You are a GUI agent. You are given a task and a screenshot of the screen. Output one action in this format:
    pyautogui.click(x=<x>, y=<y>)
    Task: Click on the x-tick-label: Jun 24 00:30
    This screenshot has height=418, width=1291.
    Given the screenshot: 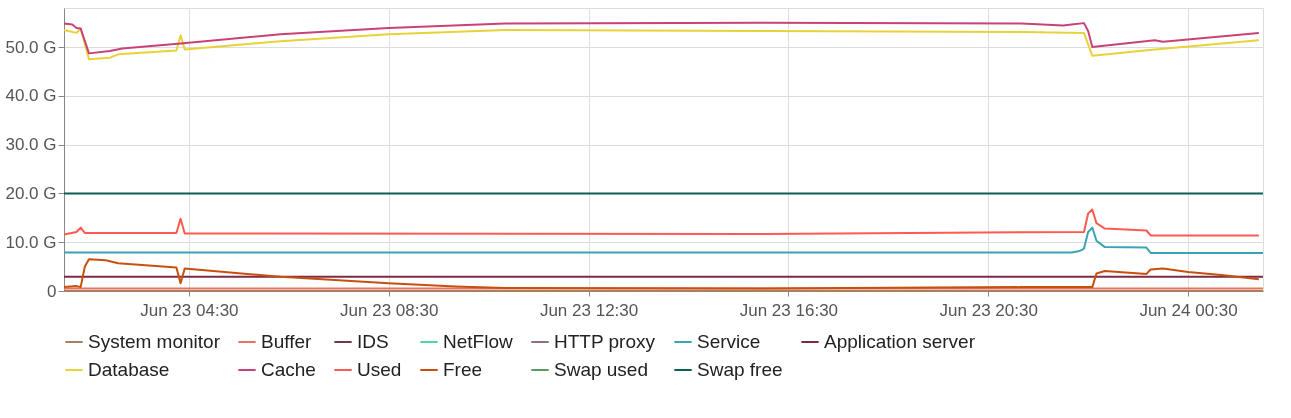 What is the action you would take?
    pyautogui.click(x=1188, y=310)
    